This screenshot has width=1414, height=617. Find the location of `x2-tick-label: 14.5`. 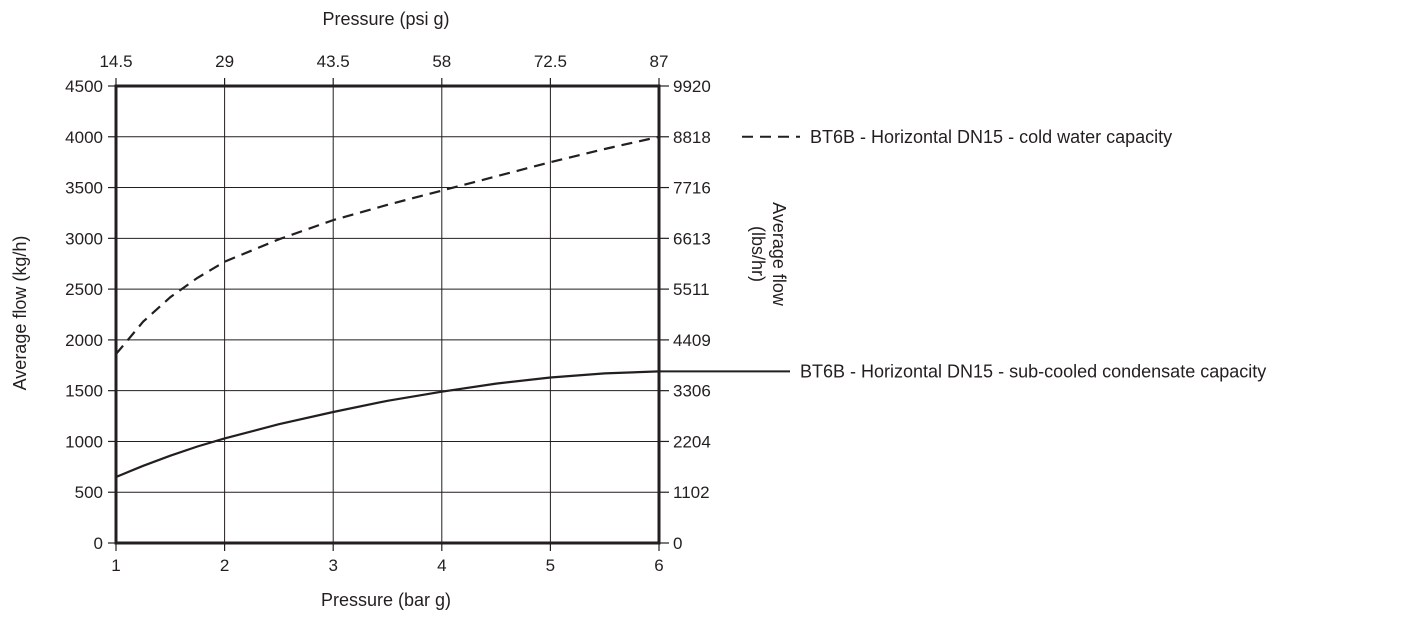

x2-tick-label: 14.5 is located at coordinates (115, 61).